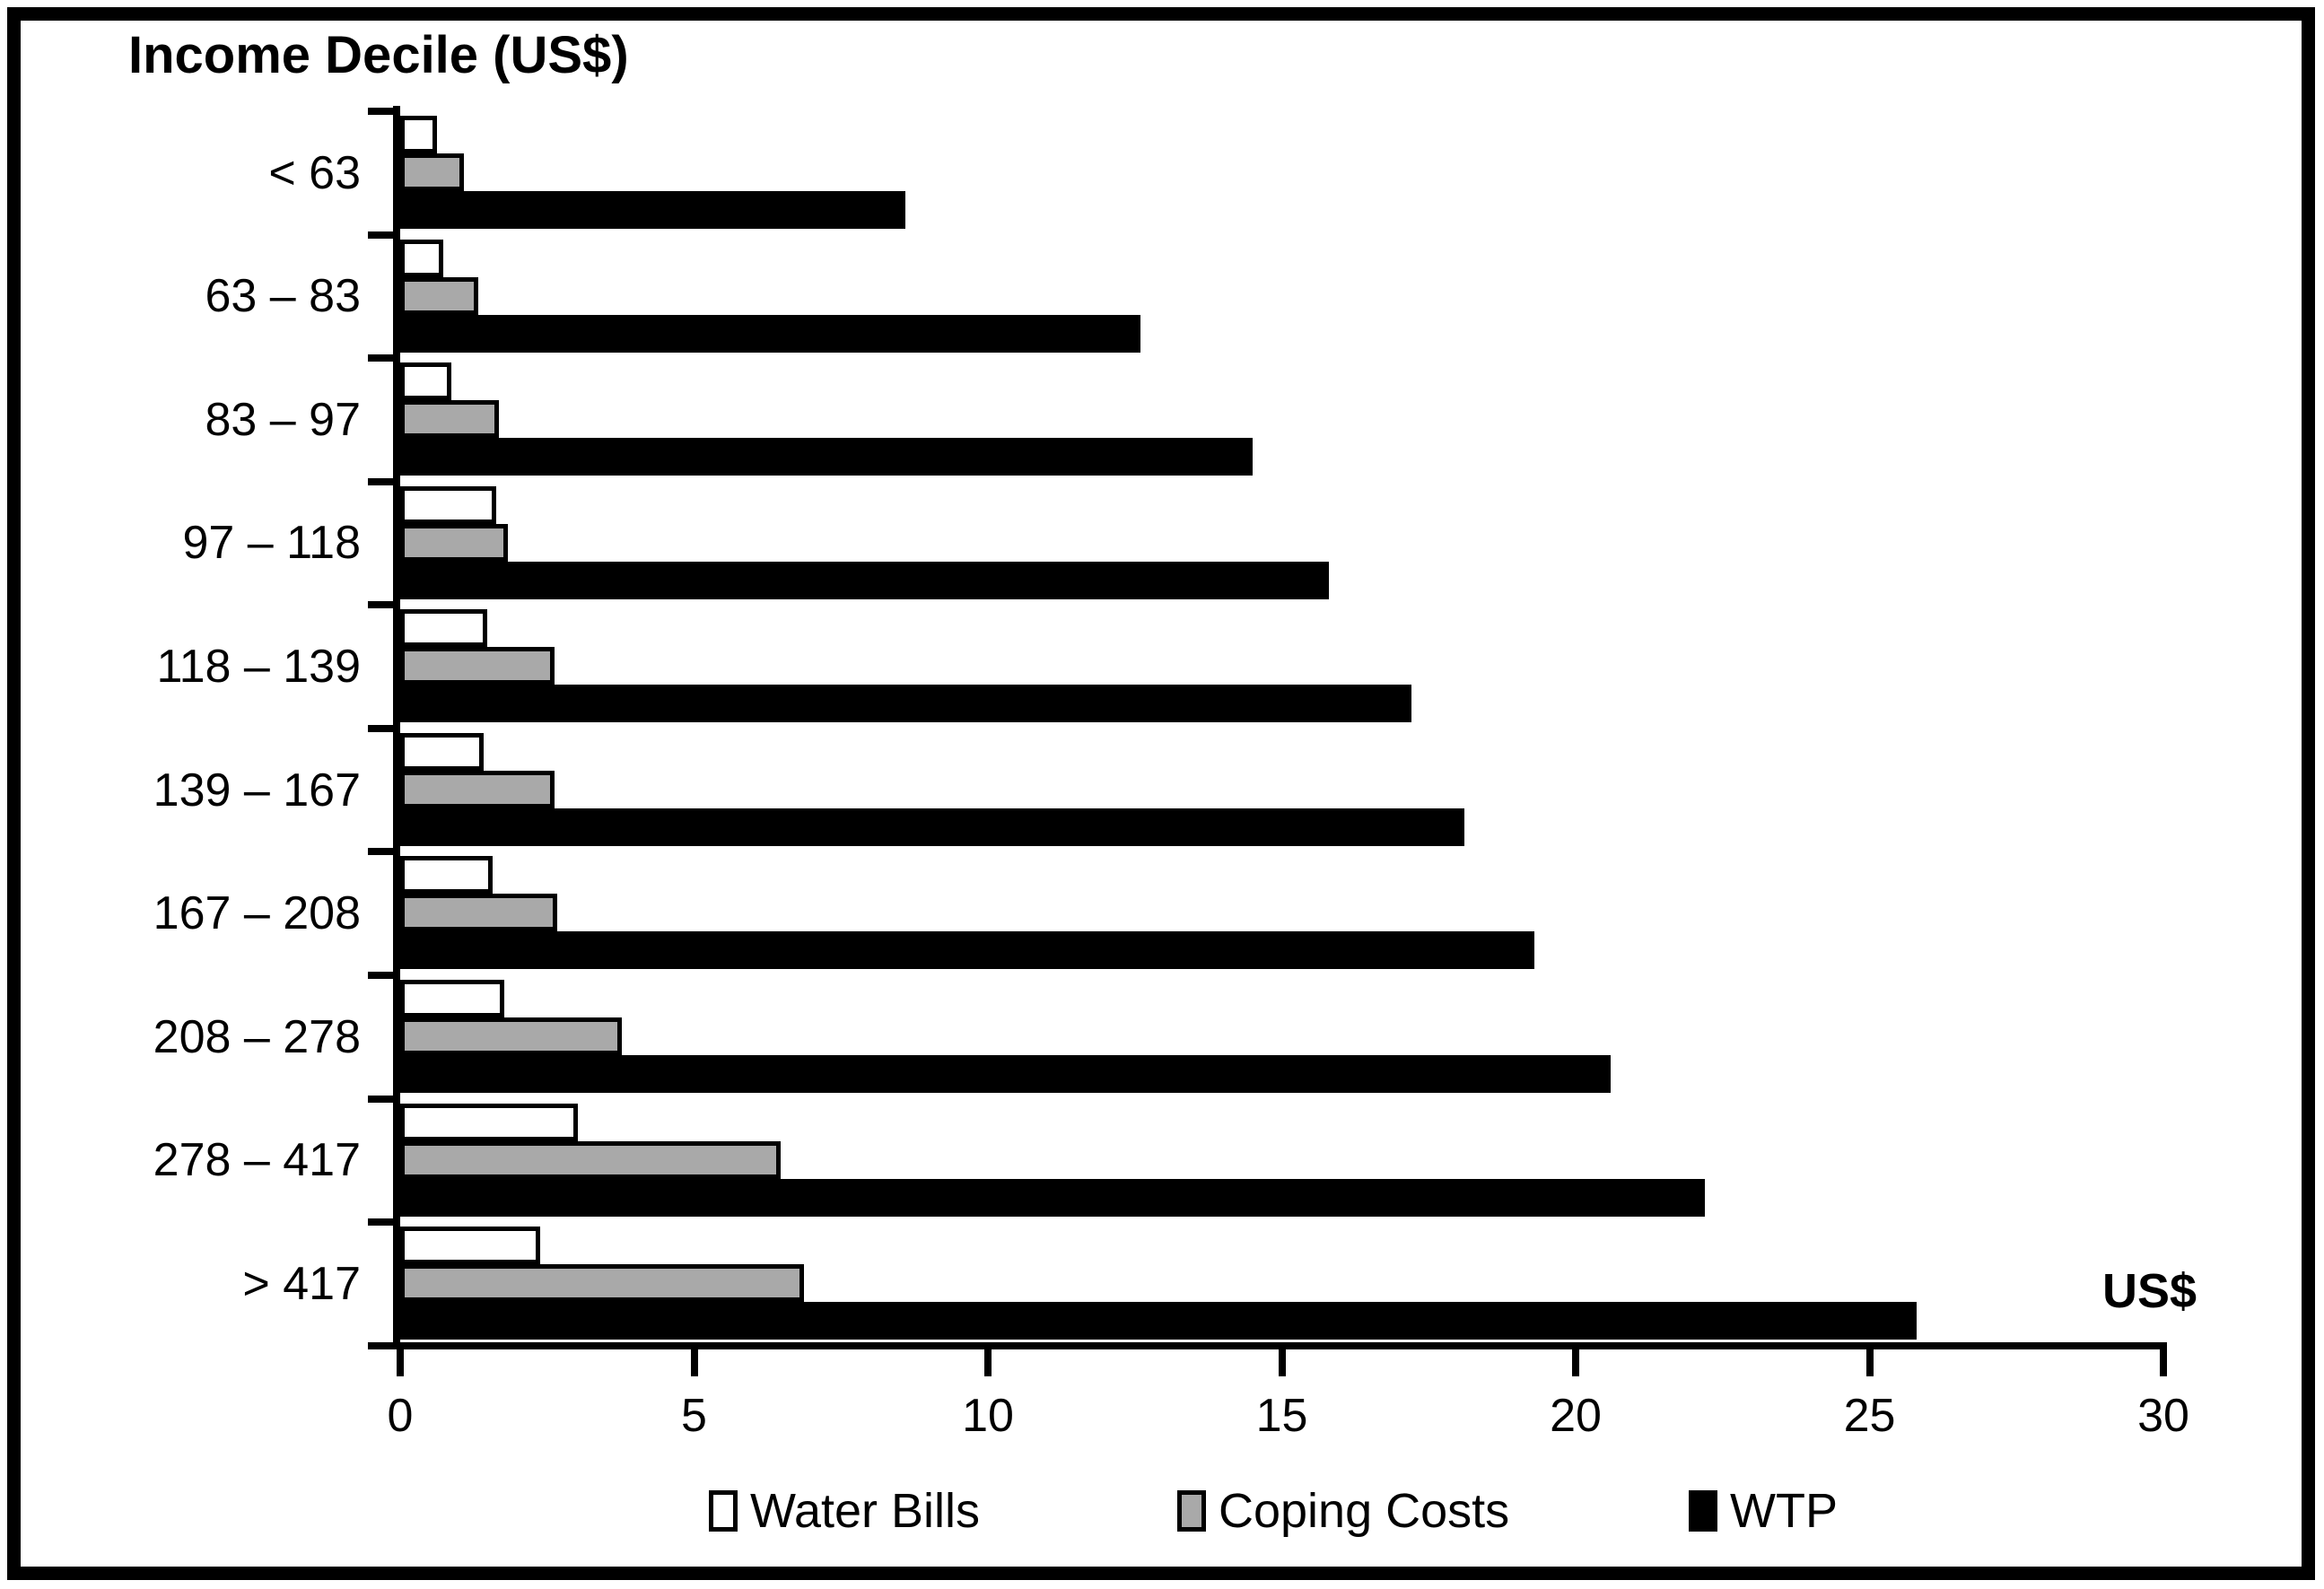 The width and height of the screenshot is (2324, 1589). Describe the element at coordinates (284, 296) in the screenshot. I see `category-label: 63 – 83` at that location.